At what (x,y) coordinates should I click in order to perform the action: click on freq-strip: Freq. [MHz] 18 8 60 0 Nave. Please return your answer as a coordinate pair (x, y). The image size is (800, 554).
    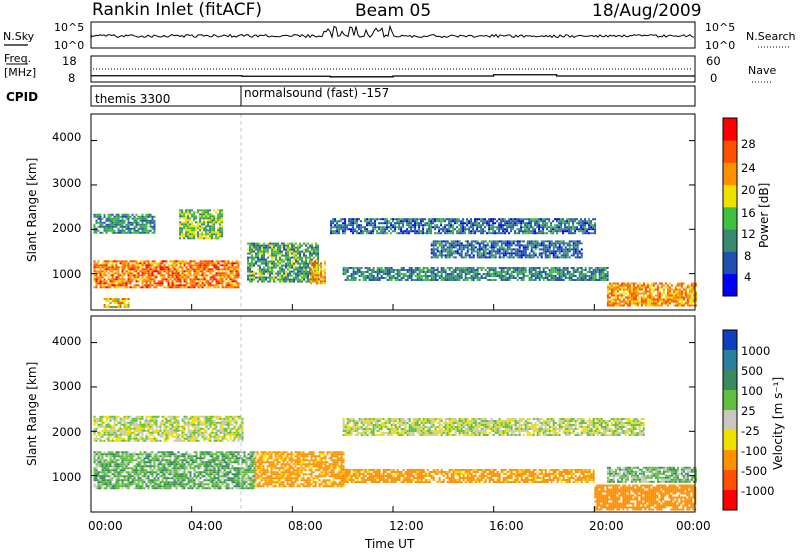
    Looking at the image, I should click on (390, 68).